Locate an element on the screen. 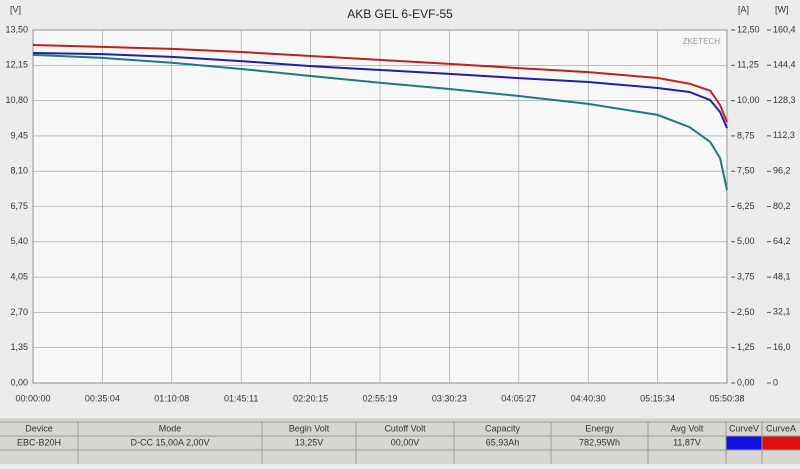 Image resolution: width=800 pixels, height=469 pixels. y3-tick-label: 128,3 is located at coordinates (784, 100).